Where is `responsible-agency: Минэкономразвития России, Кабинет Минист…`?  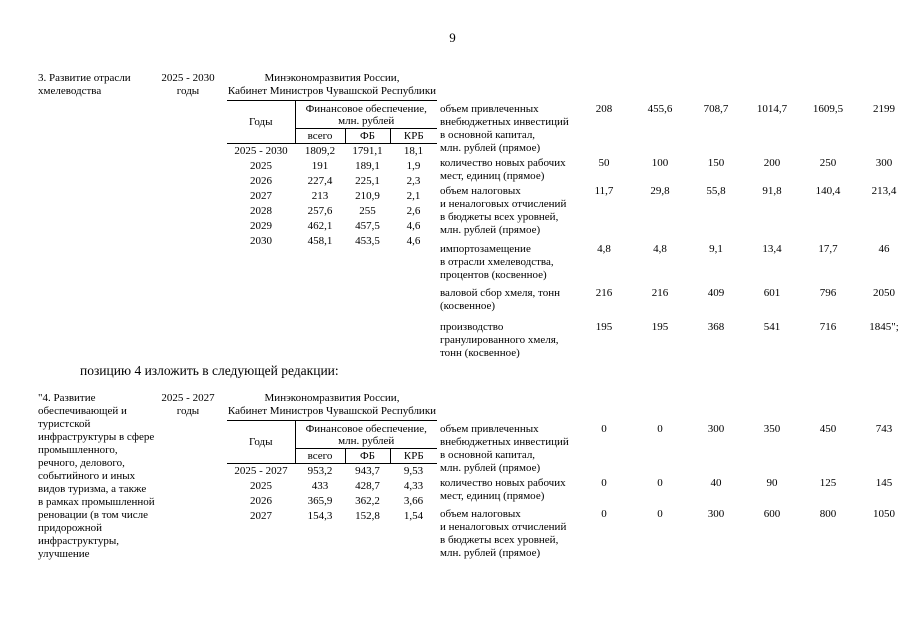
responsible-agency: Минэкономразвития России, Кабинет Минист… is located at coordinates (332, 404).